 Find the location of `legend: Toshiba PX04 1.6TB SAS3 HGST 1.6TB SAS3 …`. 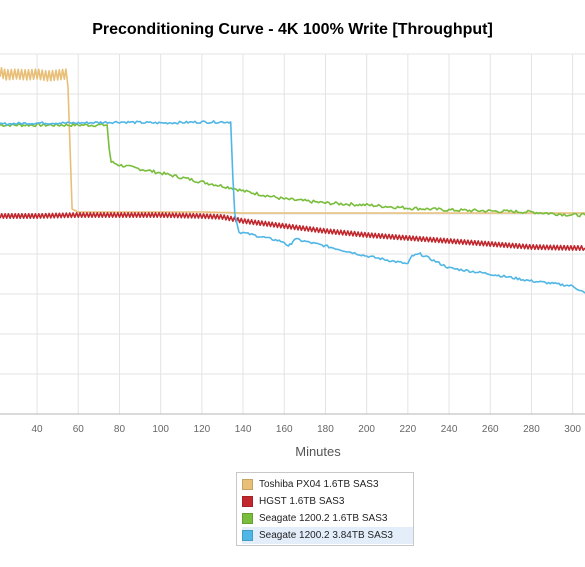

legend: Toshiba PX04 1.6TB SAS3 HGST 1.6TB SAS3 … is located at coordinates (325, 509).